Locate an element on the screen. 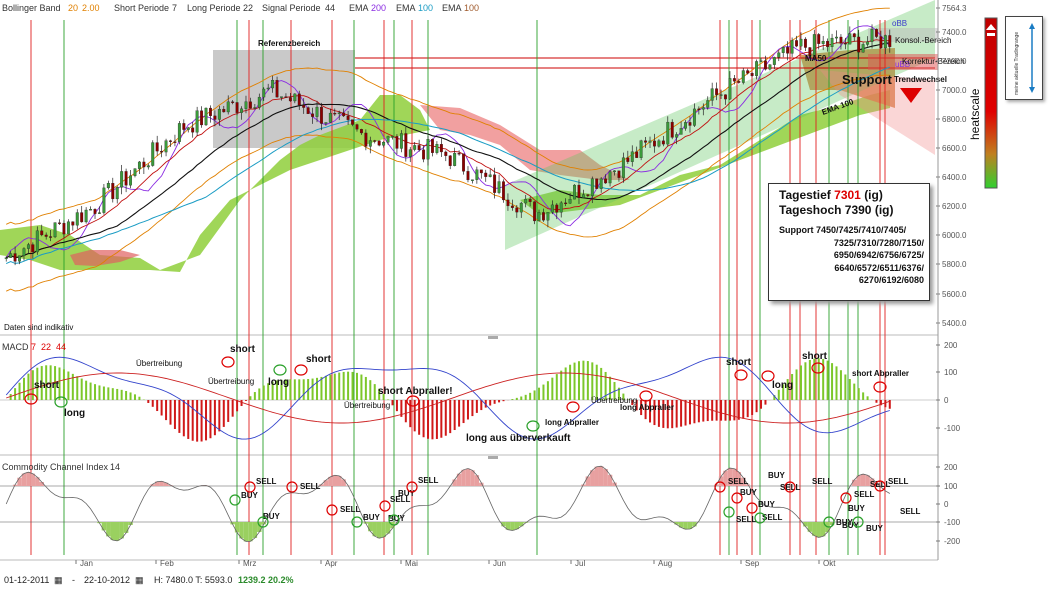 The image size is (1050, 589). price-tick-label: 5800.0 is located at coordinates (954, 264).